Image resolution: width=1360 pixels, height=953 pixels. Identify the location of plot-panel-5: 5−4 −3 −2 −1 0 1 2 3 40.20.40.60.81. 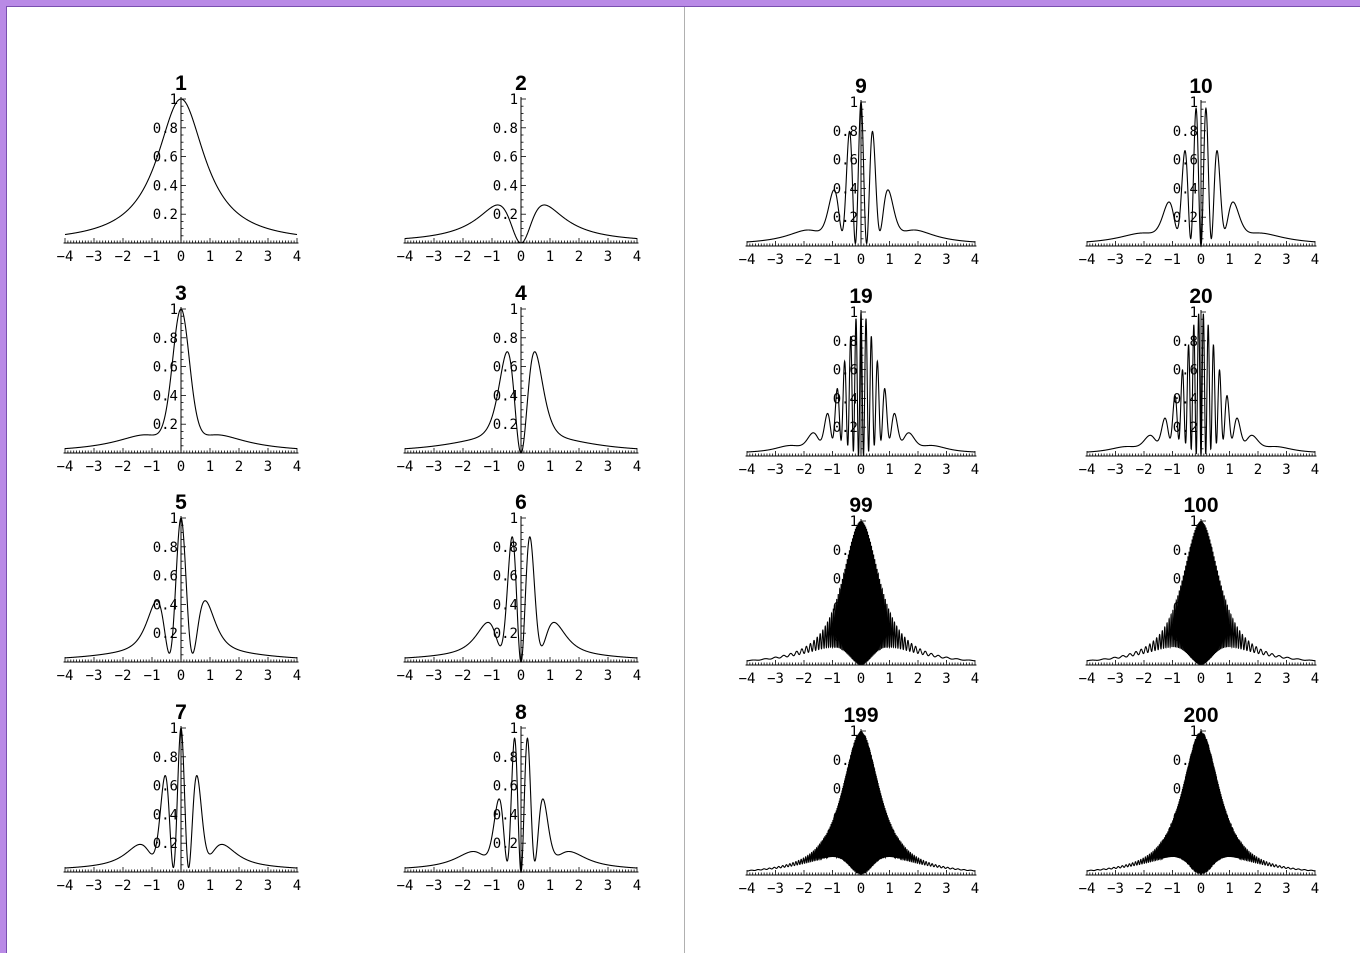
(179, 587).